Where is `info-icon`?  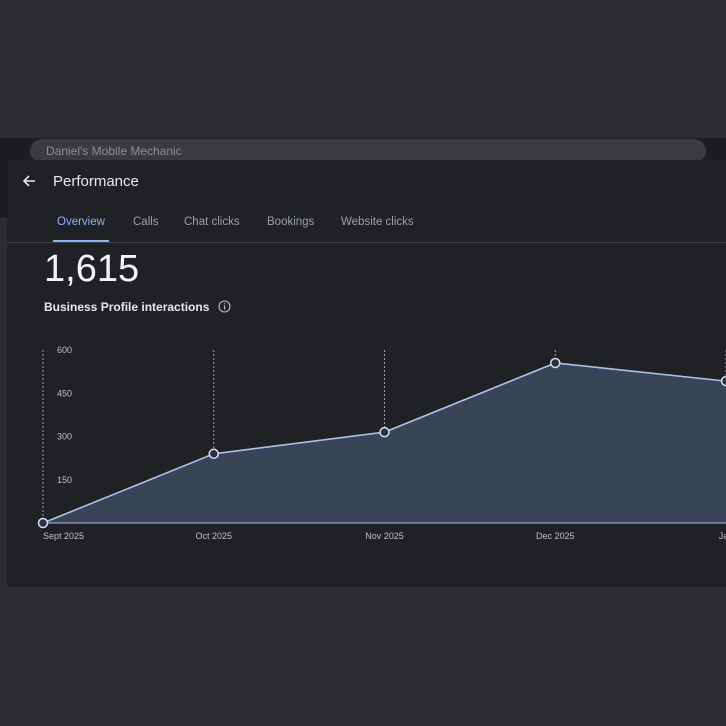 info-icon is located at coordinates (224, 306).